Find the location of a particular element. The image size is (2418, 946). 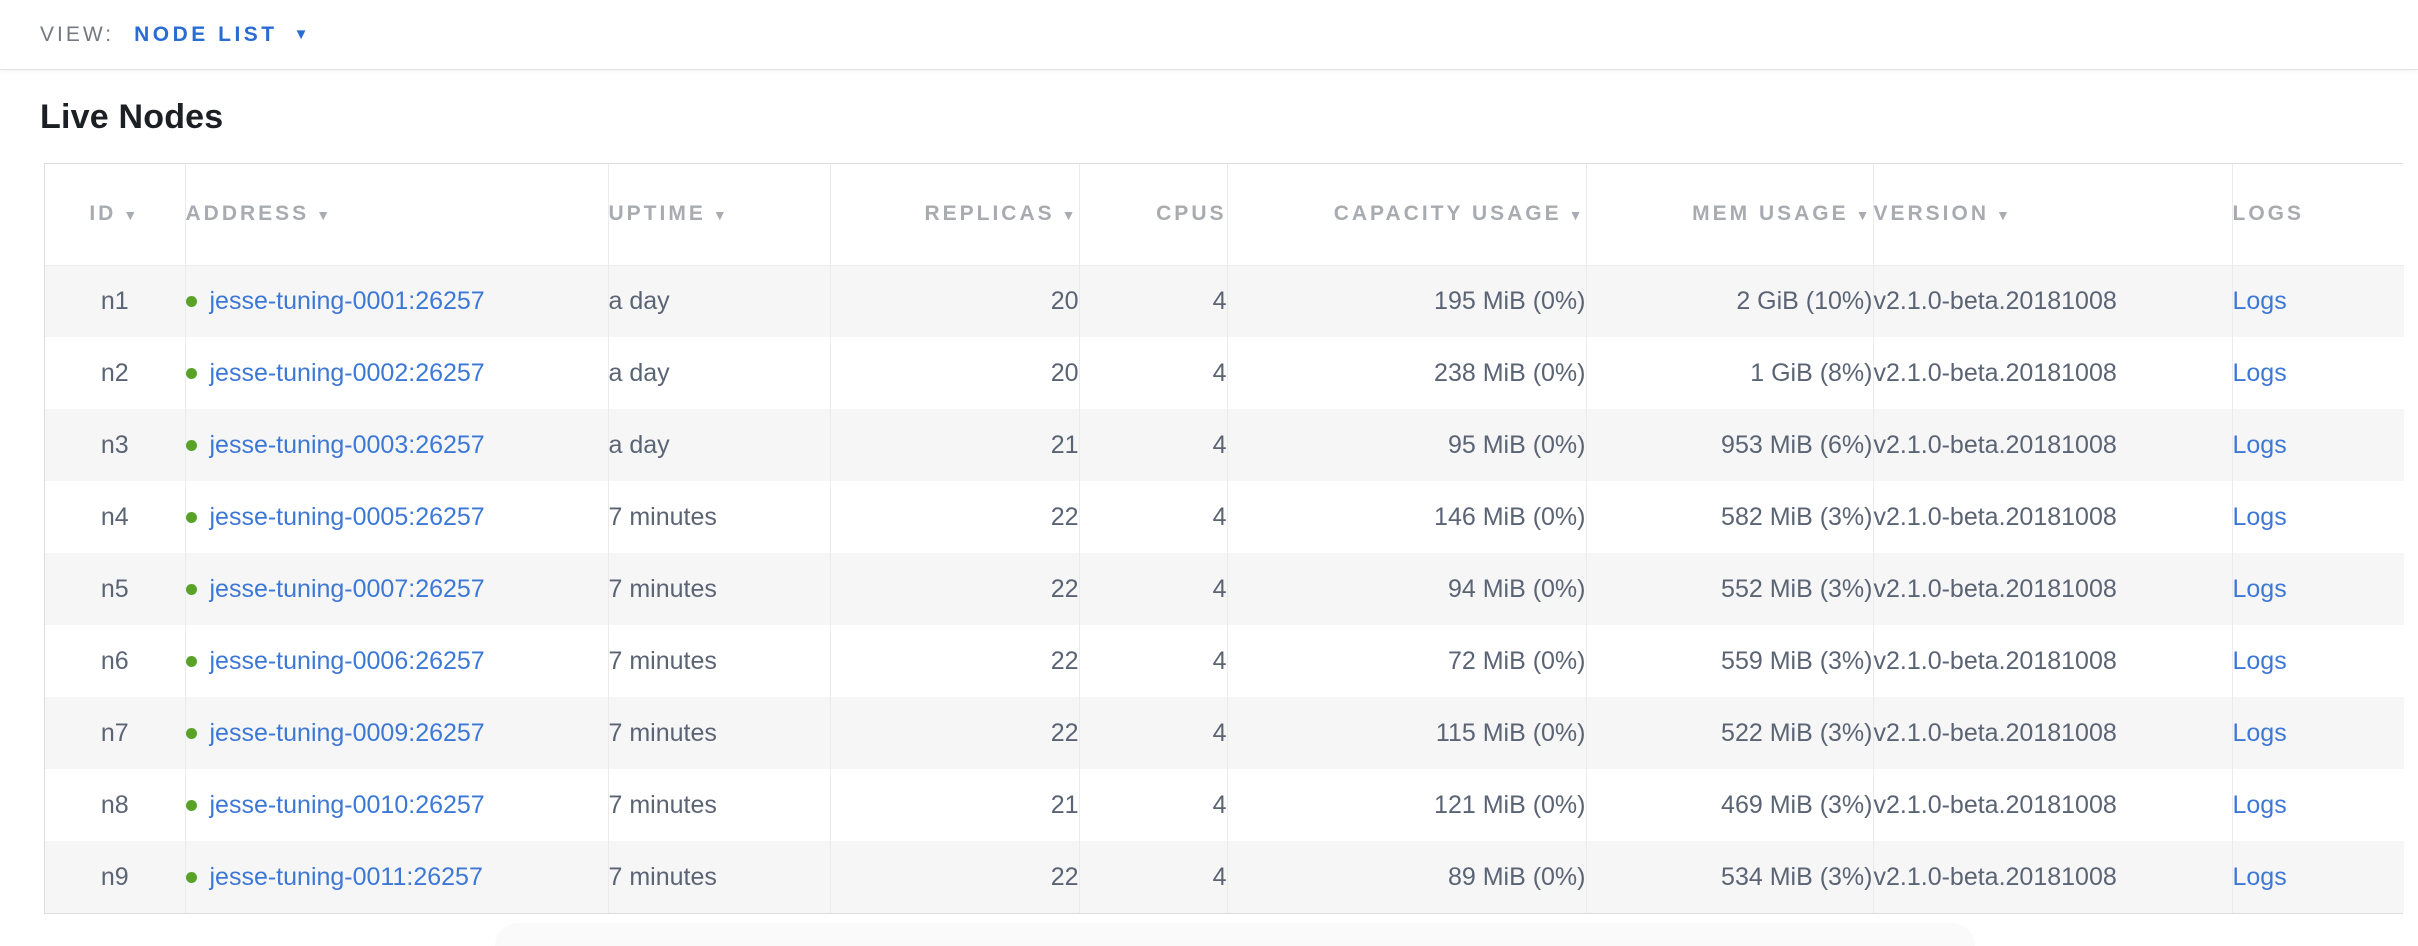

column-header-address: ADDRESS ▼ is located at coordinates (396, 215).